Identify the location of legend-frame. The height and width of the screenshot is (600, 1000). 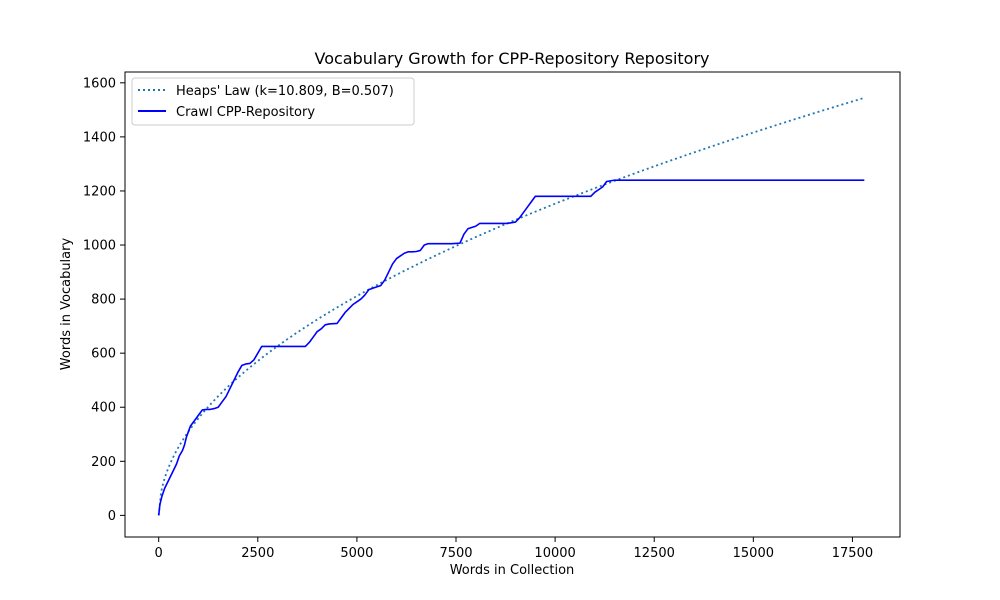
(273, 101).